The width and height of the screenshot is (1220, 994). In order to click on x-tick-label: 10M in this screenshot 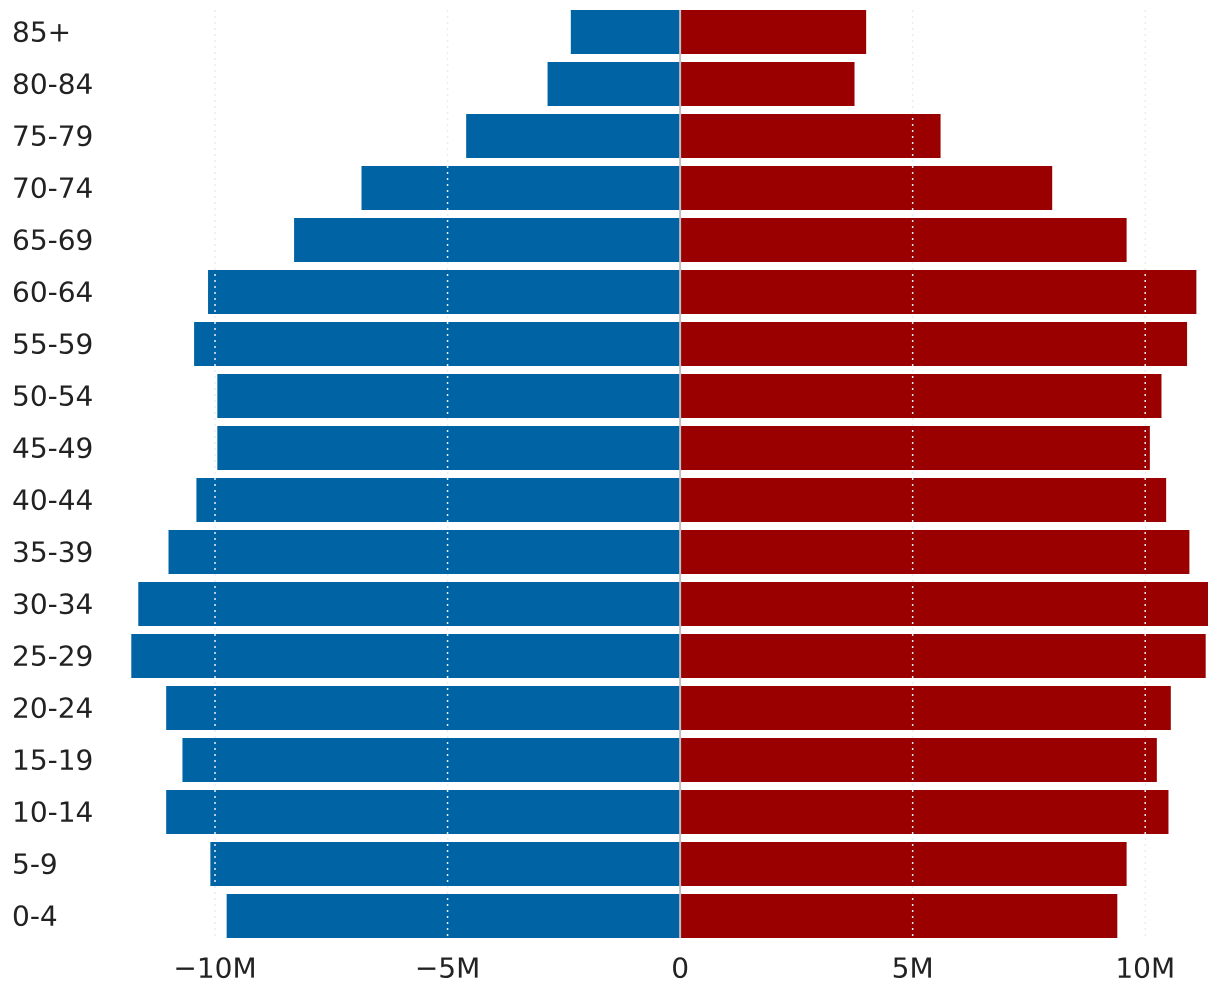, I will do `click(1145, 968)`.